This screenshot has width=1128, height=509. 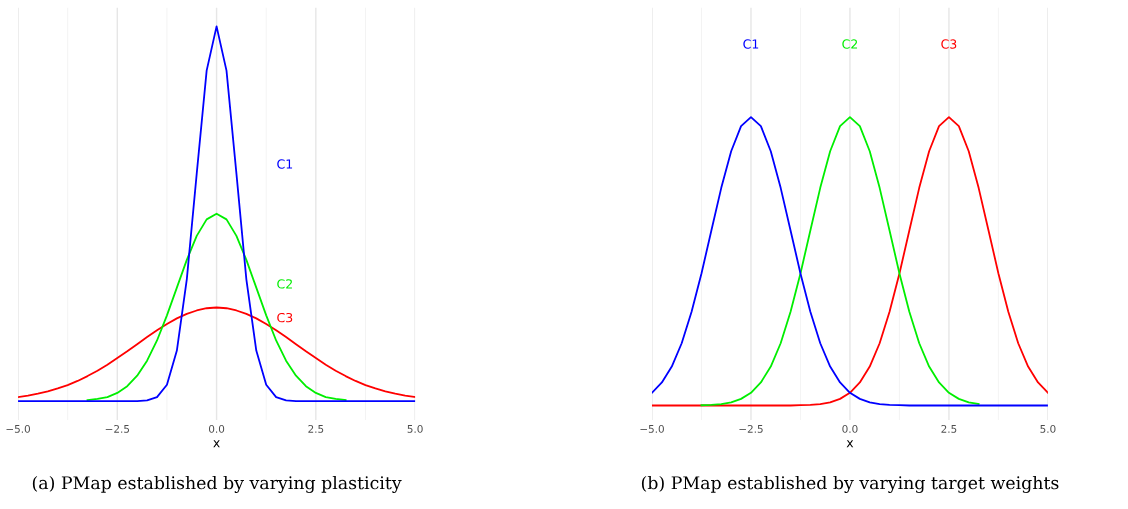 What do you see at coordinates (850, 484) in the screenshot?
I see `text: (b) PMap established by varying target weights` at bounding box center [850, 484].